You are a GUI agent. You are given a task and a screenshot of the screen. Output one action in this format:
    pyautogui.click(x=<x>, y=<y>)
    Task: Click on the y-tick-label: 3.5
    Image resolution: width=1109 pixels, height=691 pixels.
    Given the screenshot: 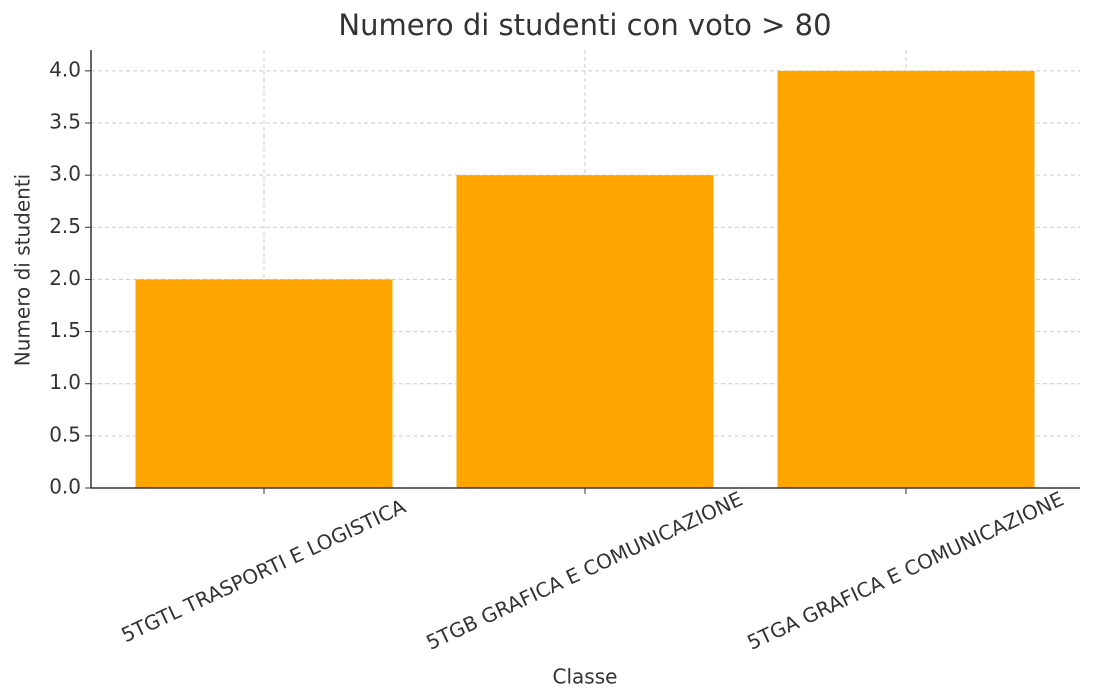 What is the action you would take?
    pyautogui.click(x=65, y=122)
    